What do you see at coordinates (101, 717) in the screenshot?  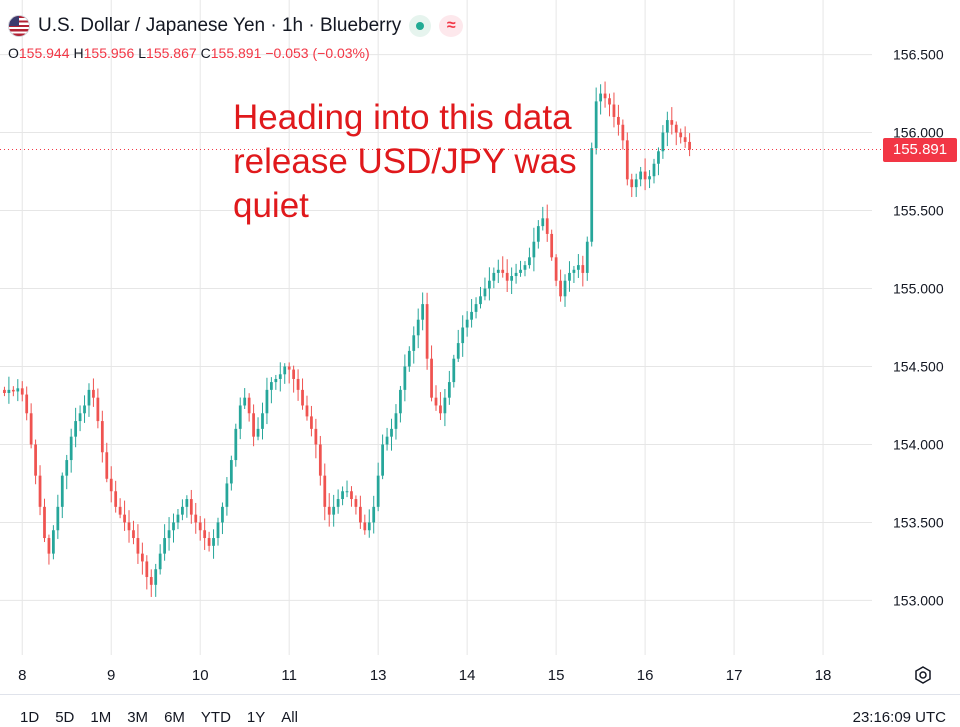 I see `range-1m: 1M` at bounding box center [101, 717].